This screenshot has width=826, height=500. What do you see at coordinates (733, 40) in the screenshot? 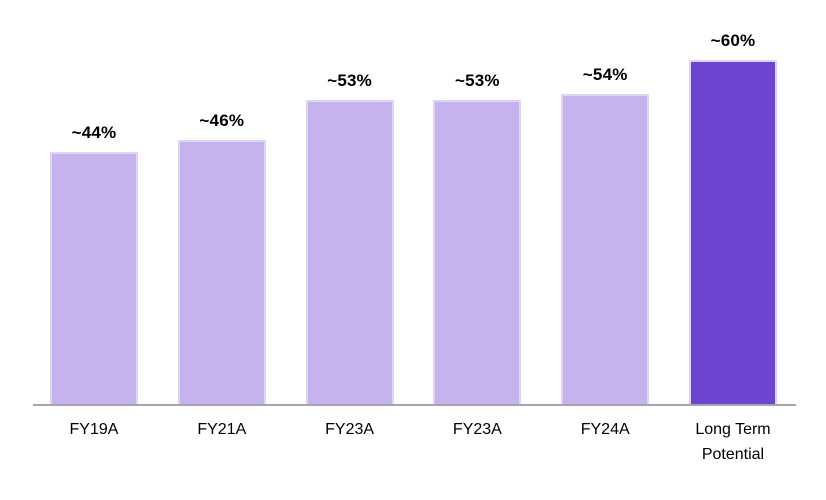
I see `bar-value-label: ~60%` at bounding box center [733, 40].